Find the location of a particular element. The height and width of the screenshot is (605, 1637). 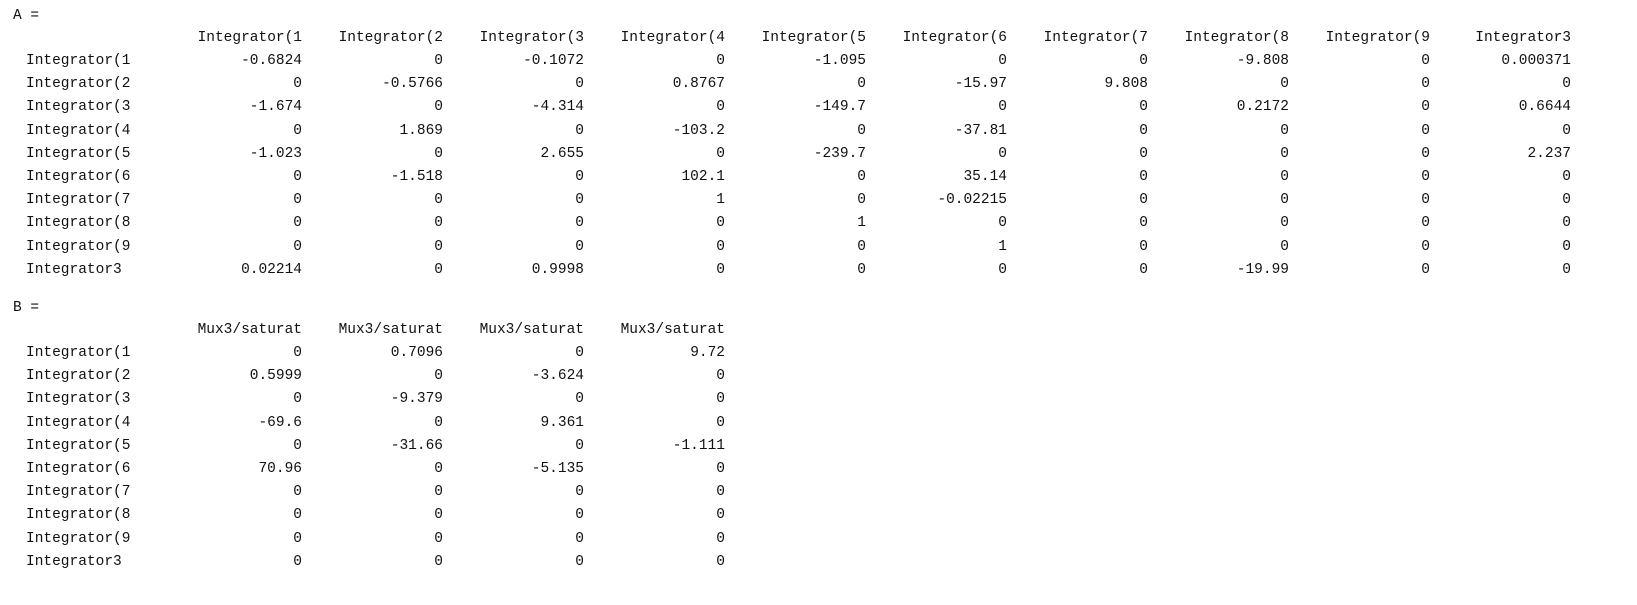

matrix-a-row-header: Integrator3 is located at coordinates (74, 269).